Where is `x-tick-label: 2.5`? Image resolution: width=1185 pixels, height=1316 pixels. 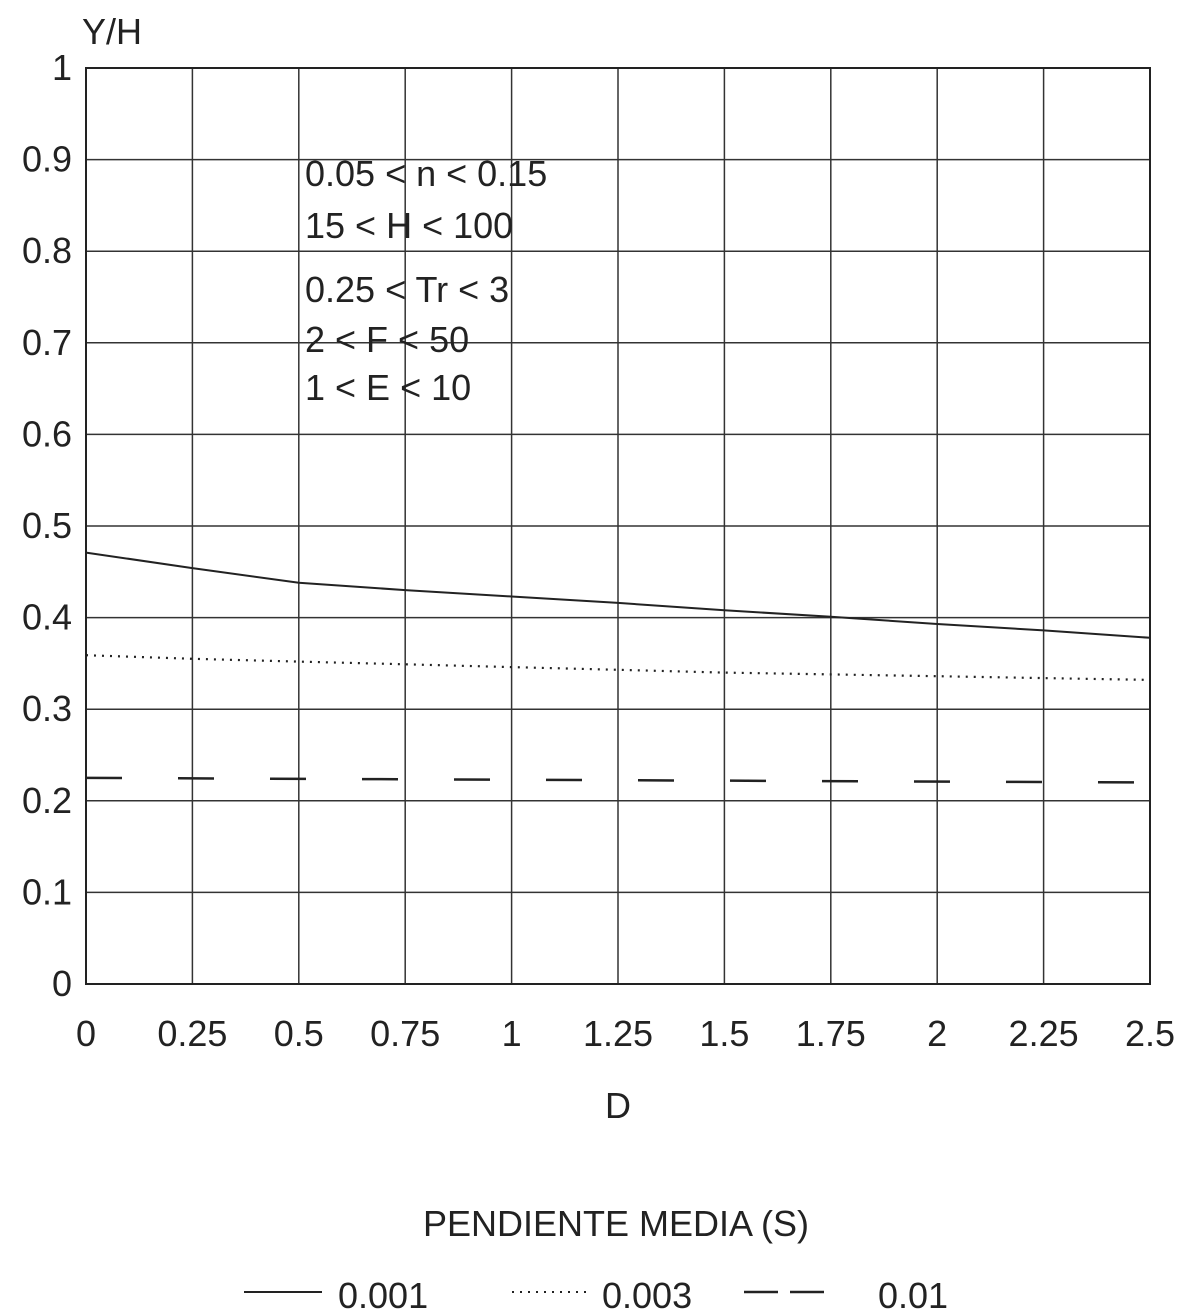
x-tick-label: 2.5 is located at coordinates (1150, 1033).